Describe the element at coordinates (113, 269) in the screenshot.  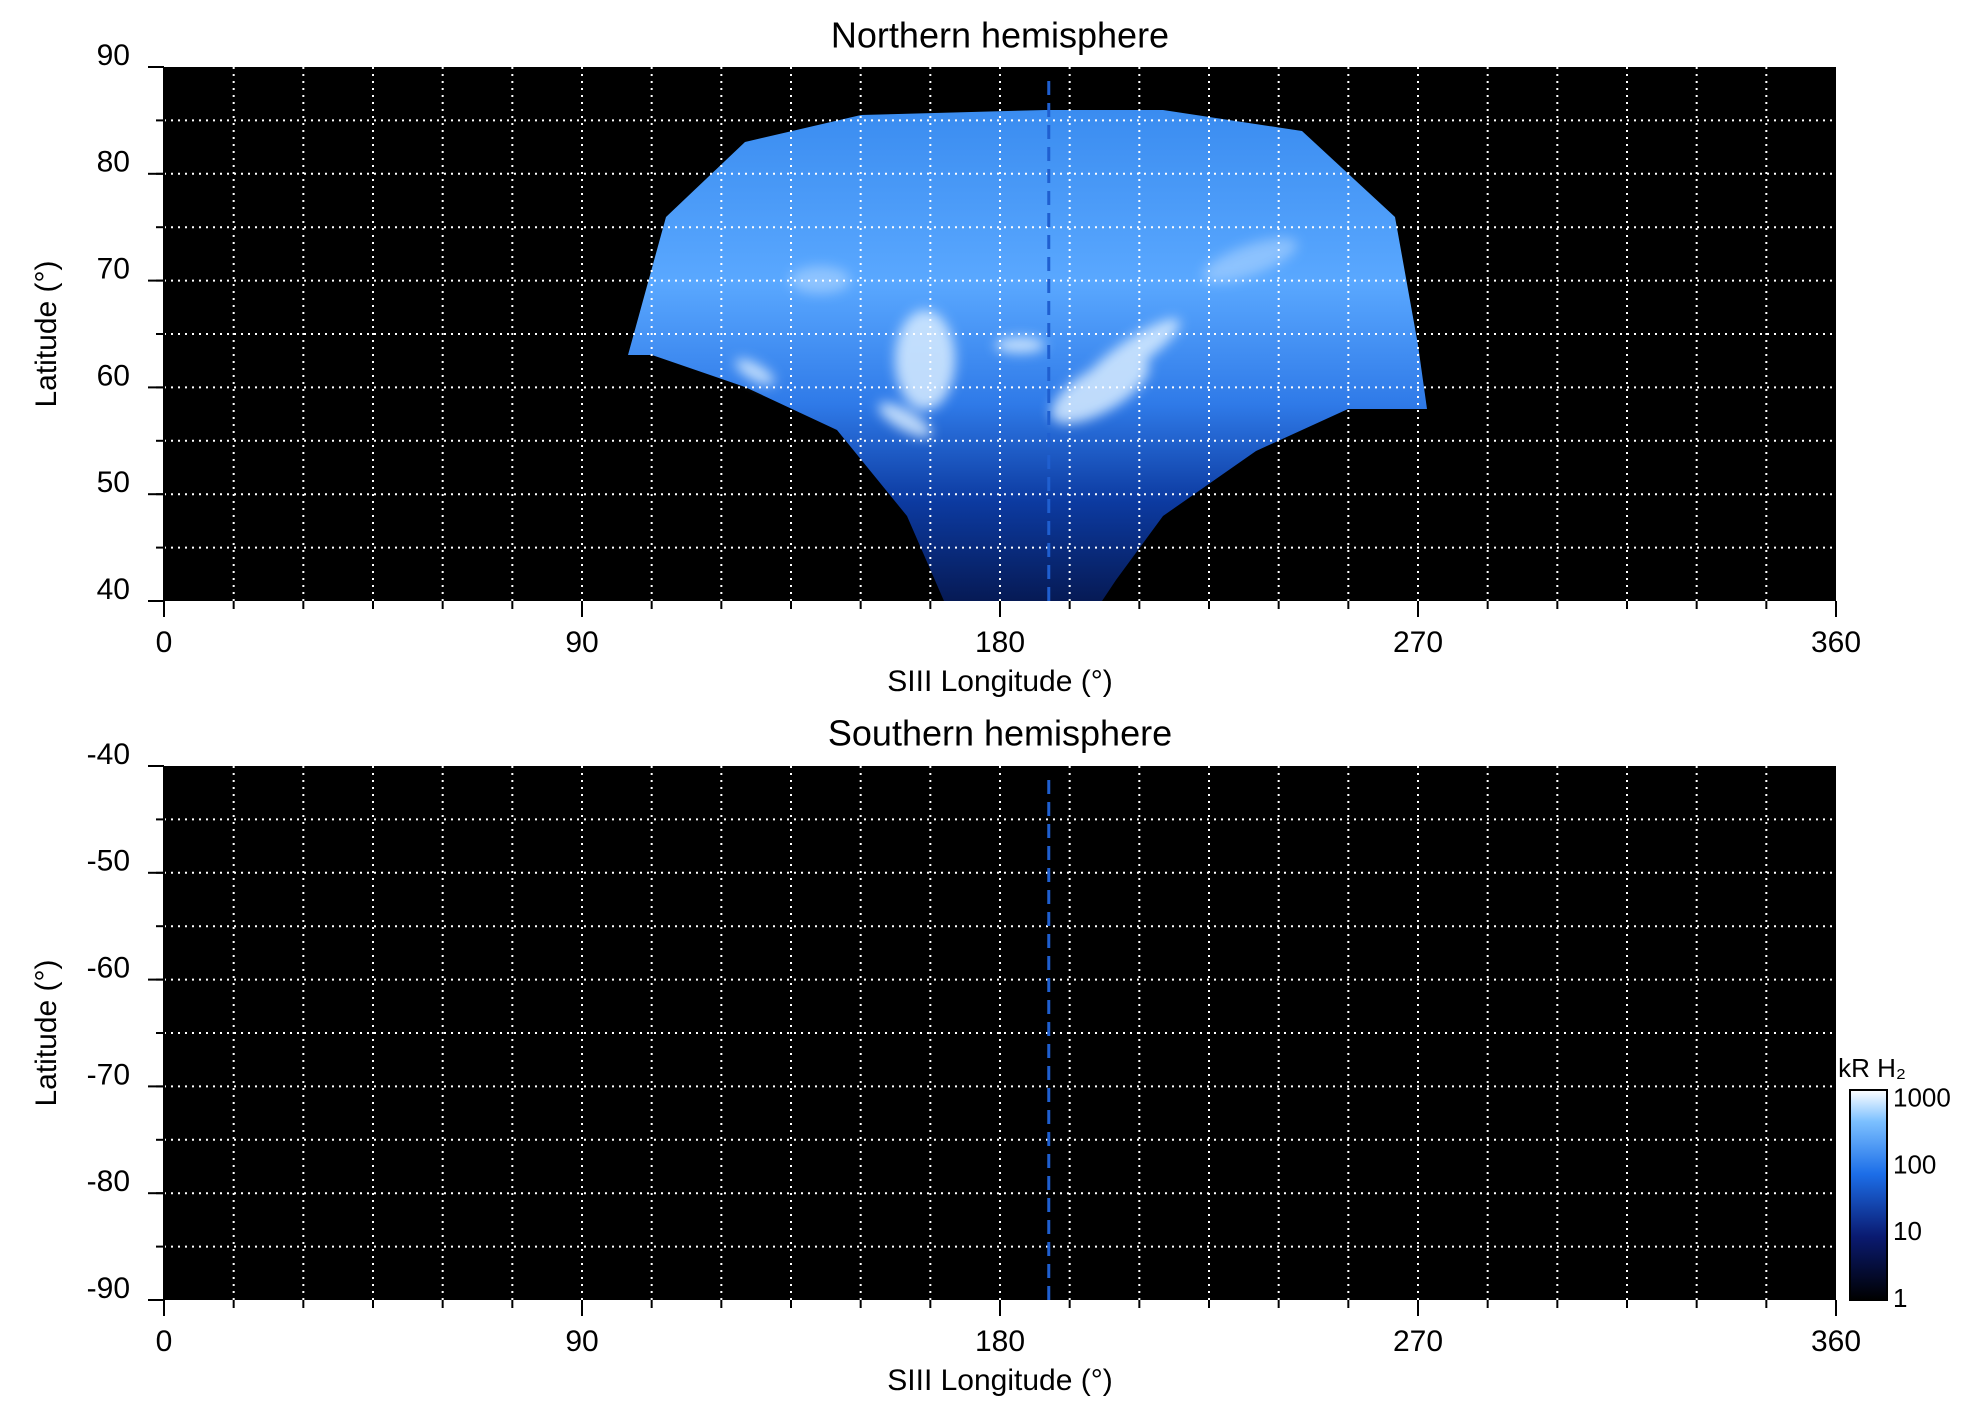
I see `y-tick-label: 70` at that location.